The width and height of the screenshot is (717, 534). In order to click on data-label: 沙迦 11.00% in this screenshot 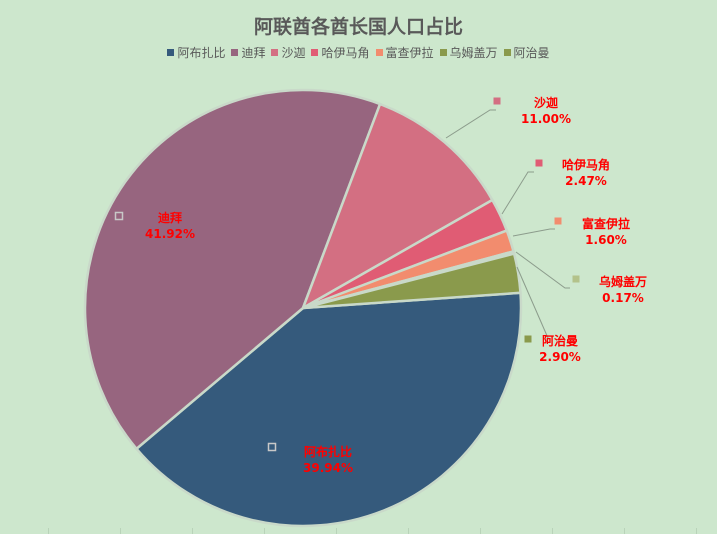, I will do `click(546, 111)`.